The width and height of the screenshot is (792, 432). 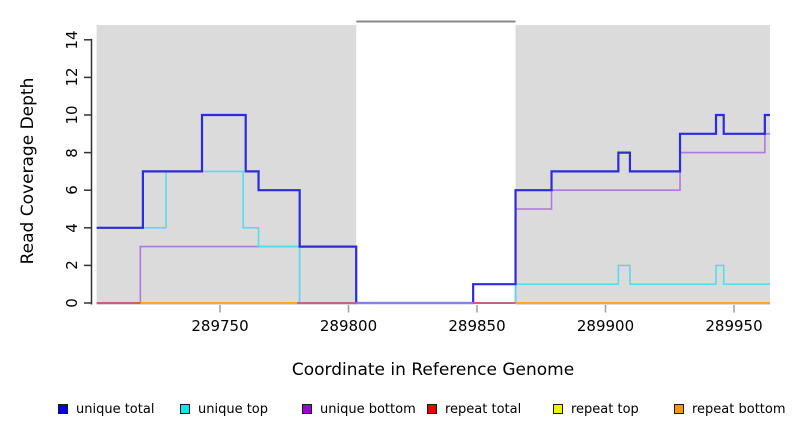 What do you see at coordinates (558, 409) in the screenshot?
I see `repeat-top-swatch-icon` at bounding box center [558, 409].